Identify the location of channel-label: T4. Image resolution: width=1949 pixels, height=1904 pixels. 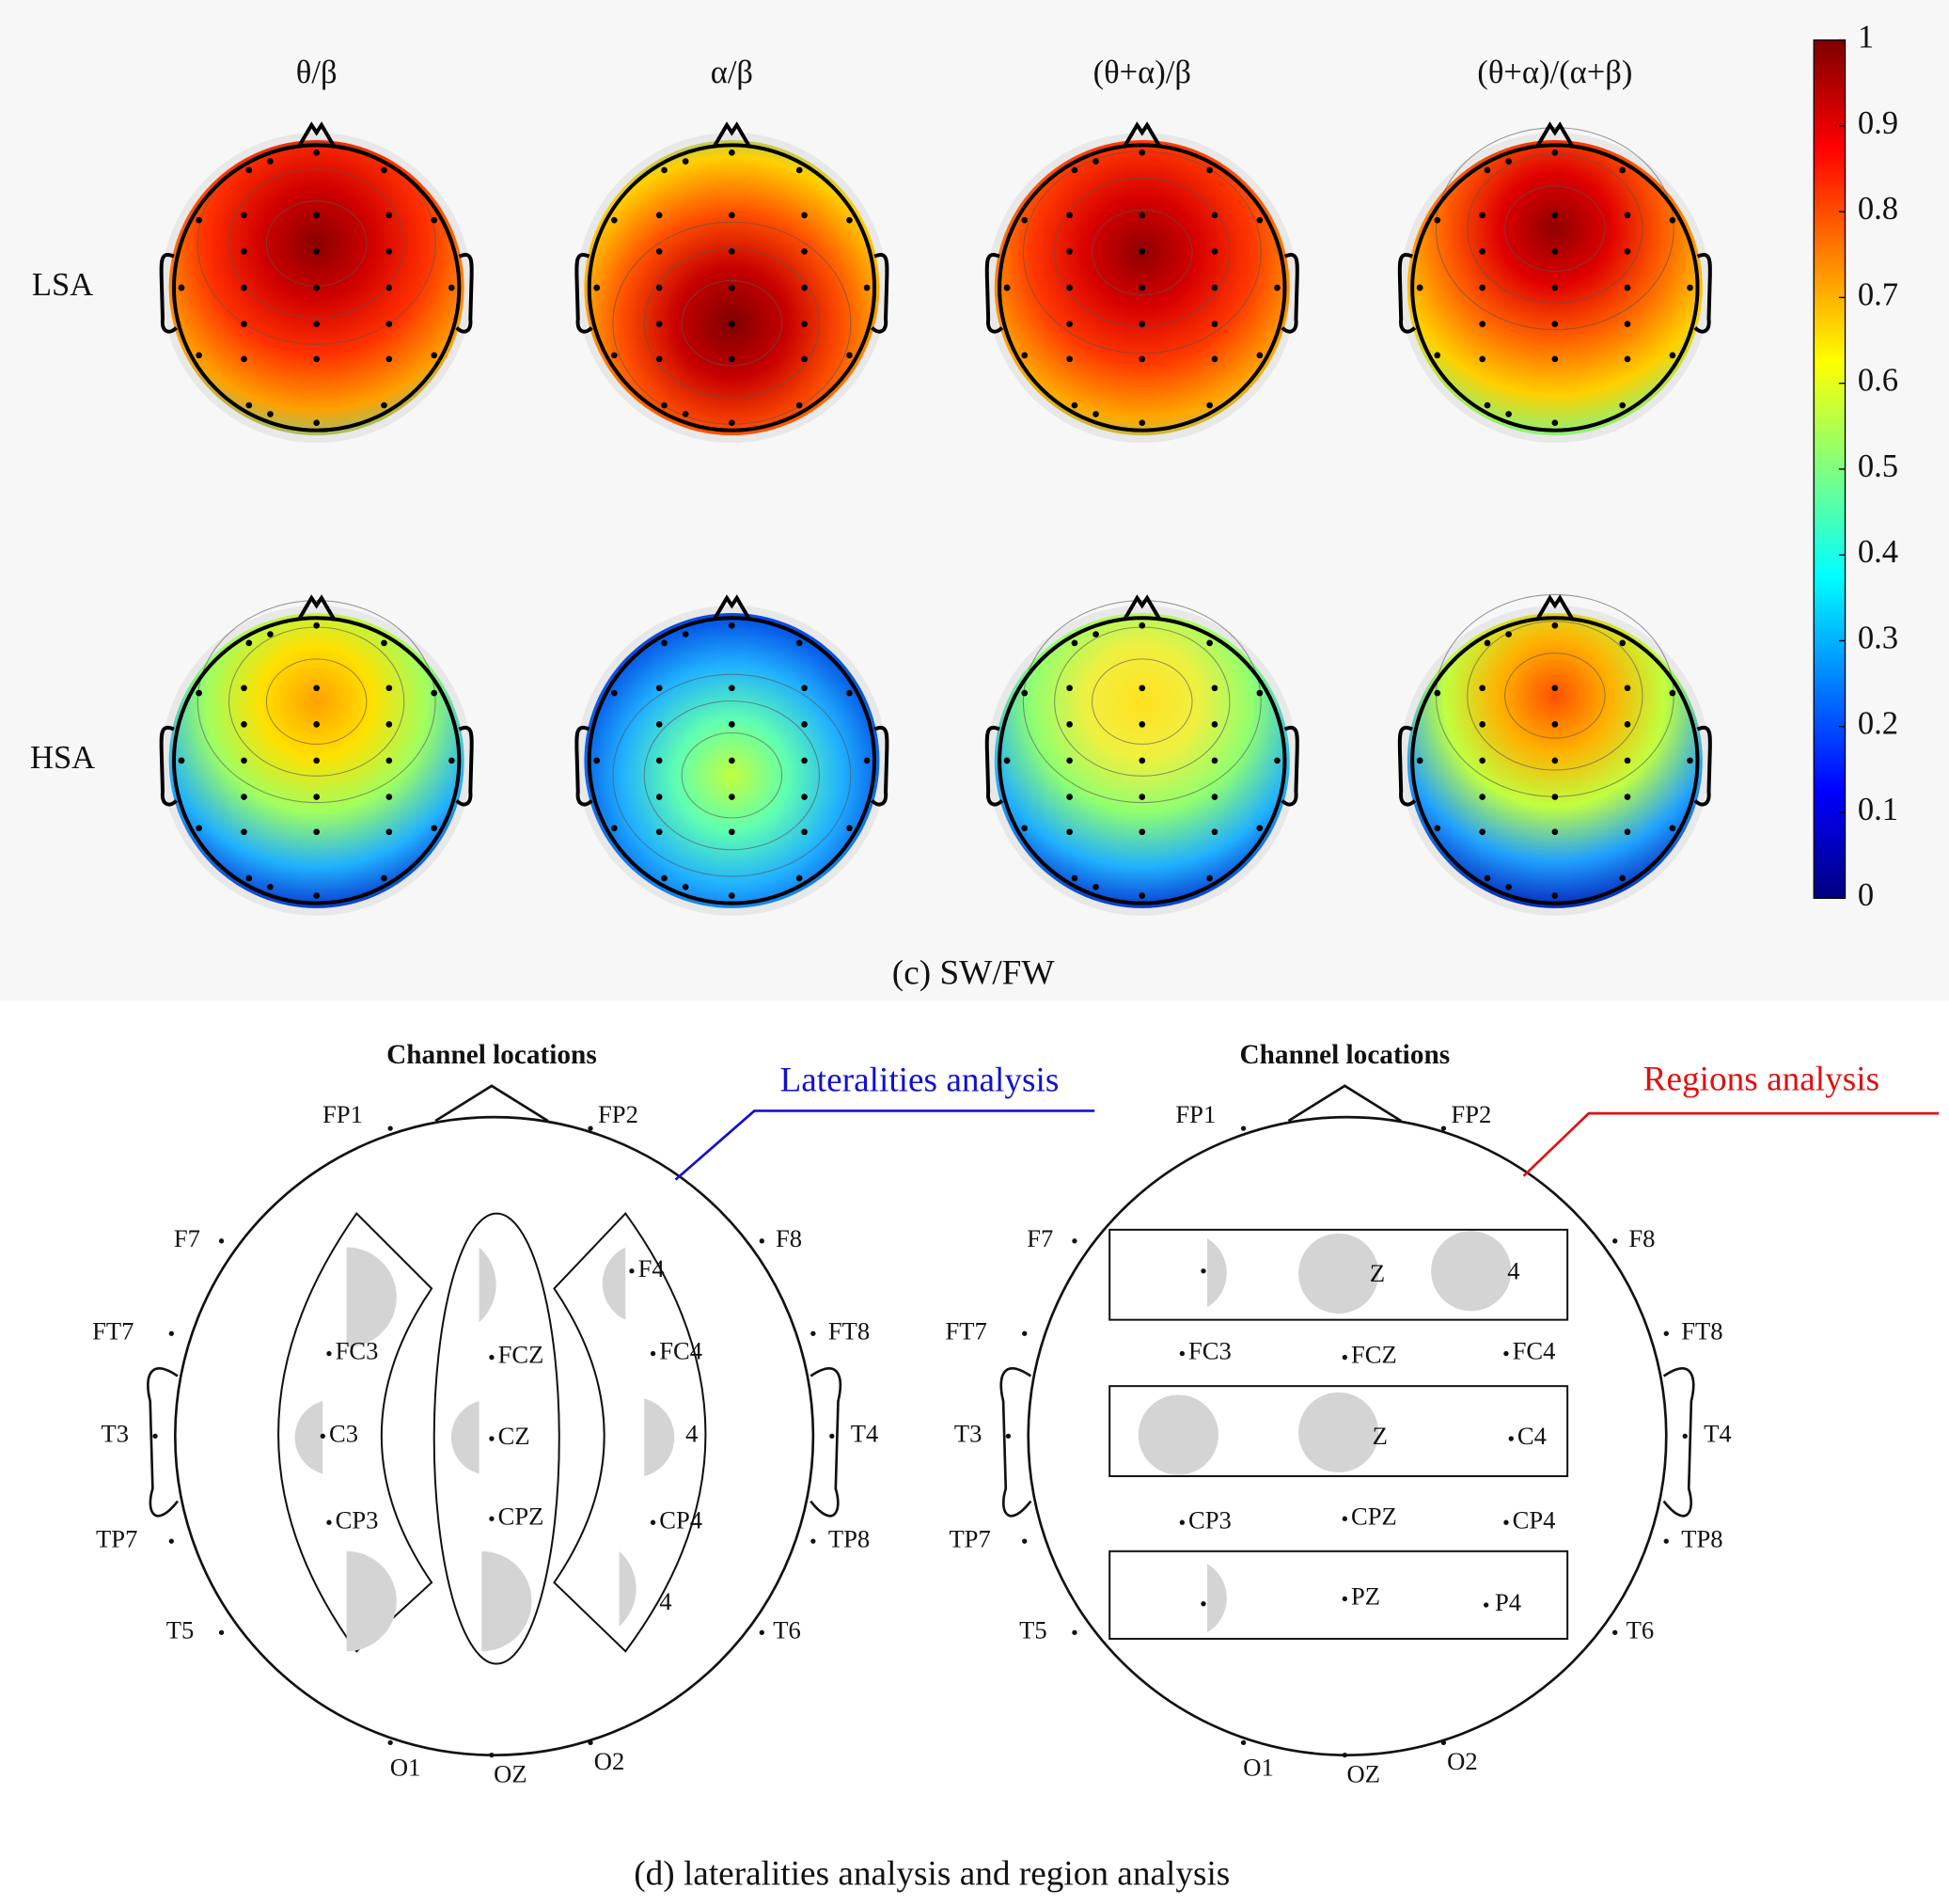
(1718, 1434).